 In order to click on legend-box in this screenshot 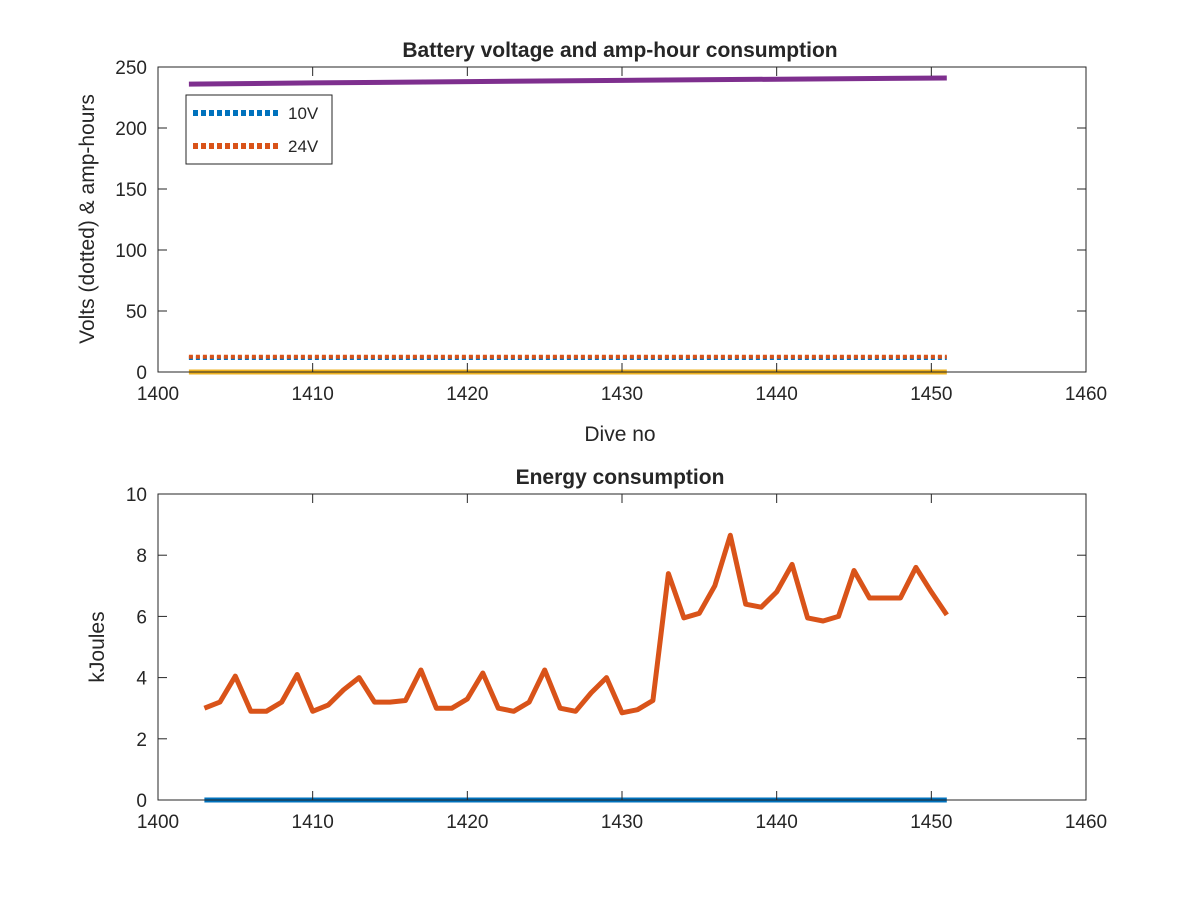, I will do `click(259, 129)`.